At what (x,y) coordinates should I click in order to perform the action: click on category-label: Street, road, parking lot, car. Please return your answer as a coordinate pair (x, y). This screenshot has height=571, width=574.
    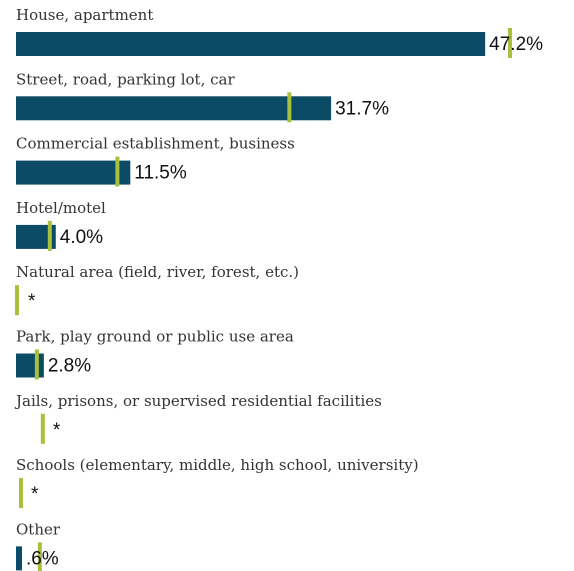
    Looking at the image, I should click on (125, 79).